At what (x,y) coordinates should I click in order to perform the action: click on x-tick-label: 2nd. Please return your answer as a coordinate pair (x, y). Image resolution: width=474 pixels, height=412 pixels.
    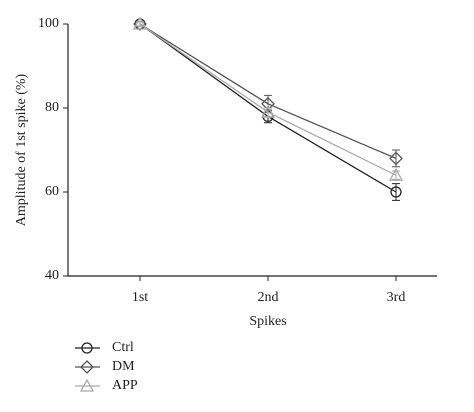
    Looking at the image, I should click on (268, 297).